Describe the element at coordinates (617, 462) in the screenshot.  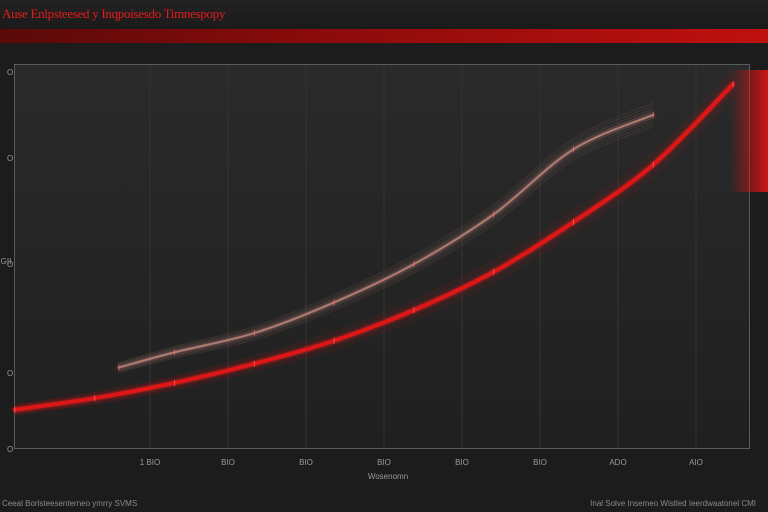
I see `x-tick-label: ADO` at that location.